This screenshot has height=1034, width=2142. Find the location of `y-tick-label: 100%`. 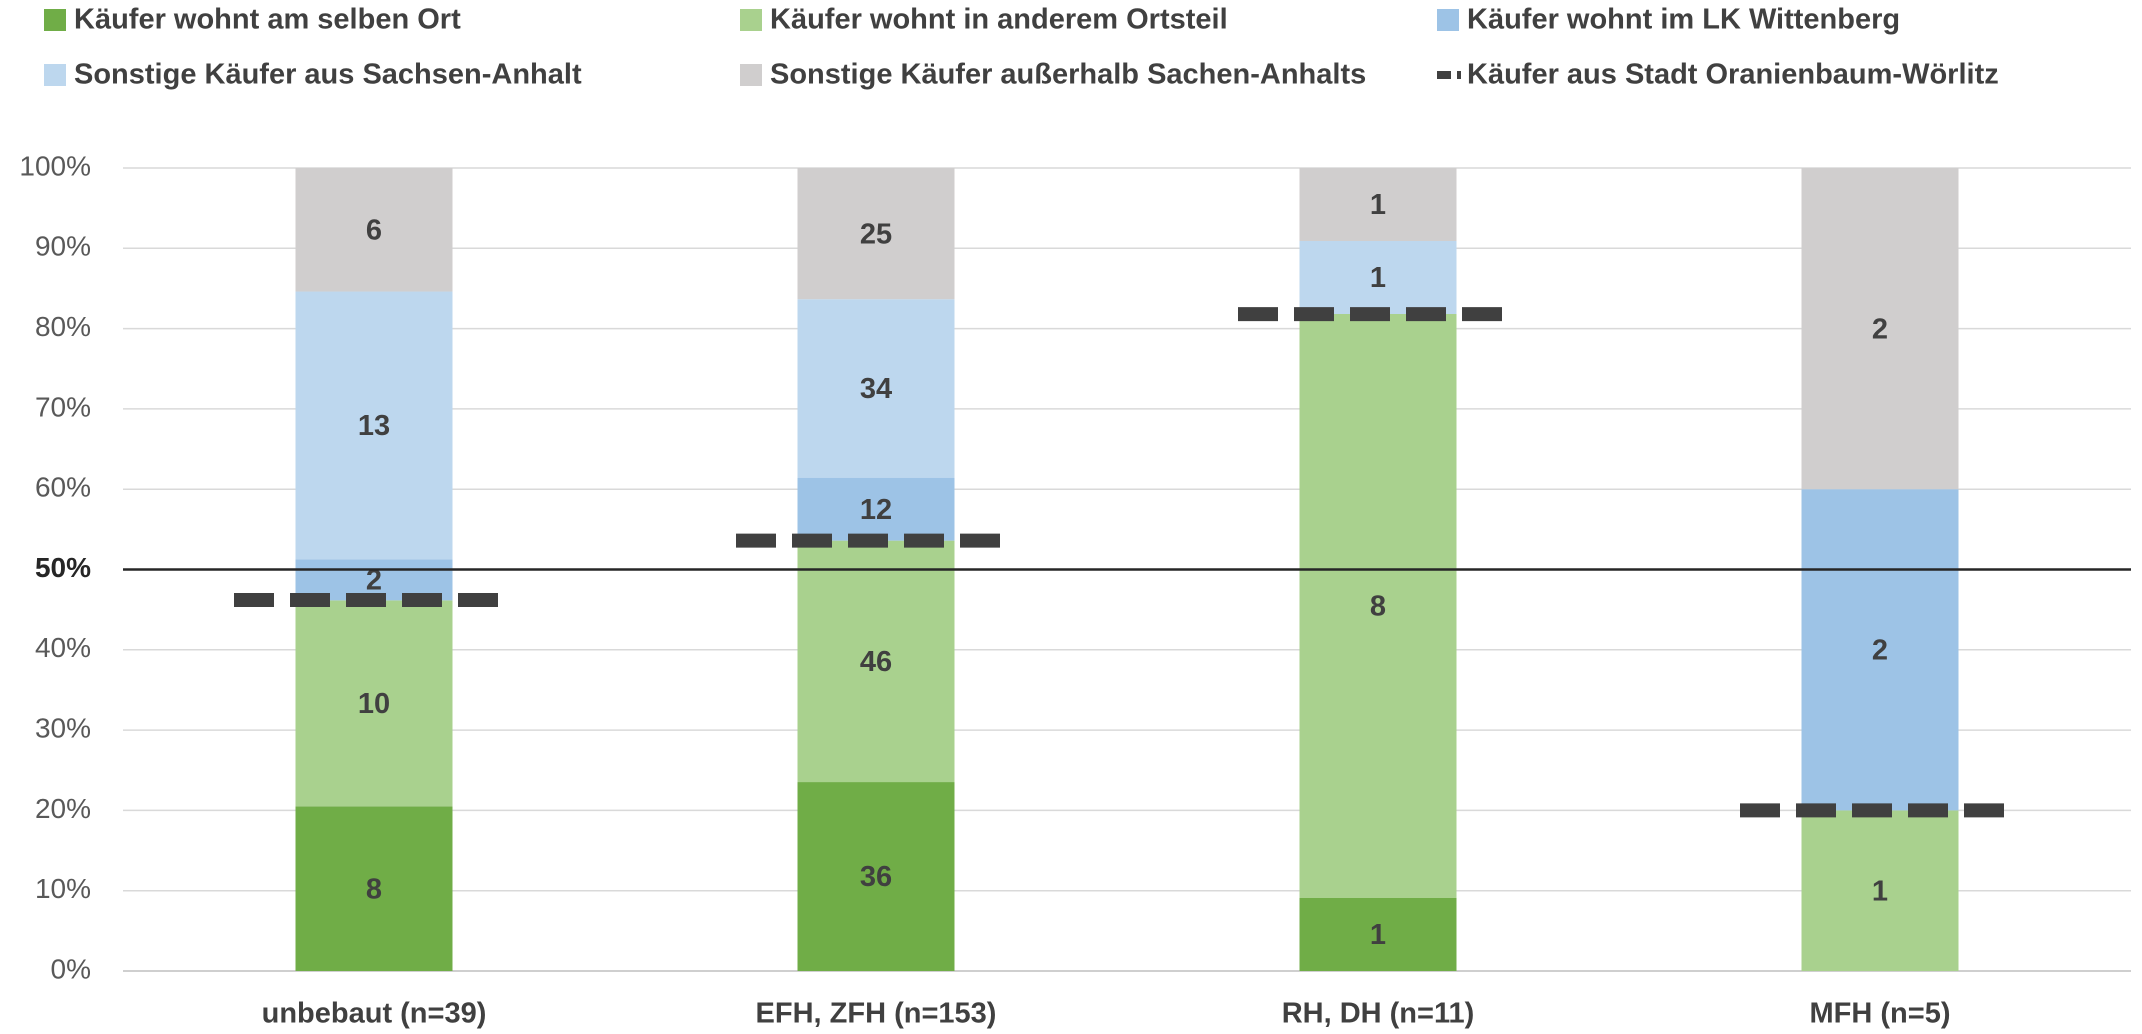

y-tick-label: 100% is located at coordinates (55, 165).